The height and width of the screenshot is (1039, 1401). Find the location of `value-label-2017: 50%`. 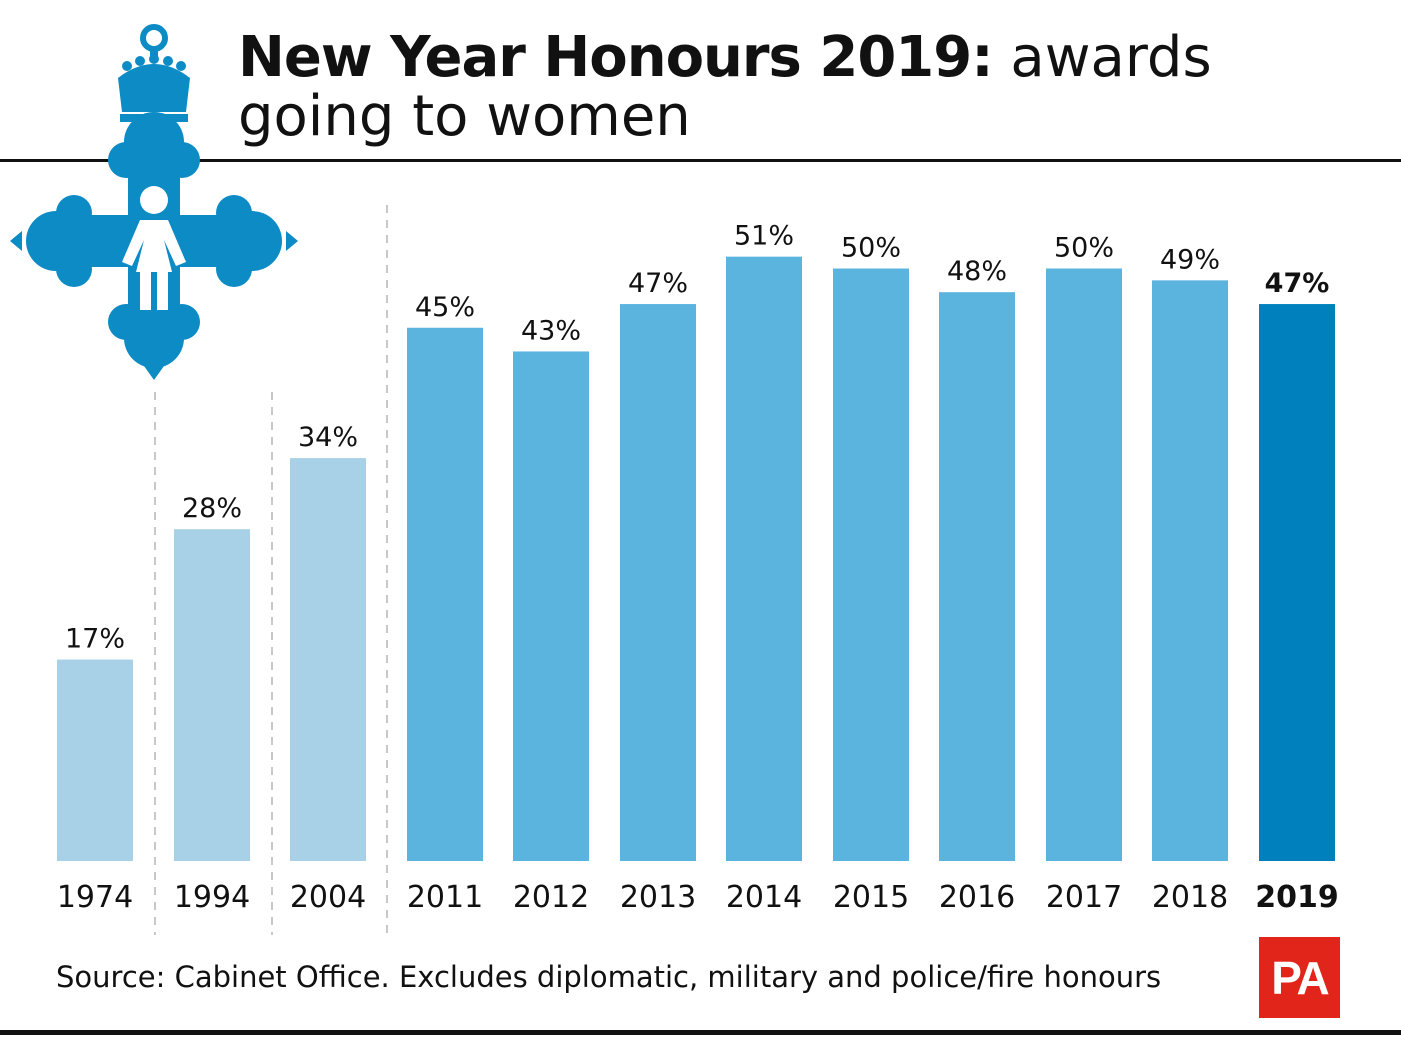

value-label-2017: 50% is located at coordinates (1084, 248).